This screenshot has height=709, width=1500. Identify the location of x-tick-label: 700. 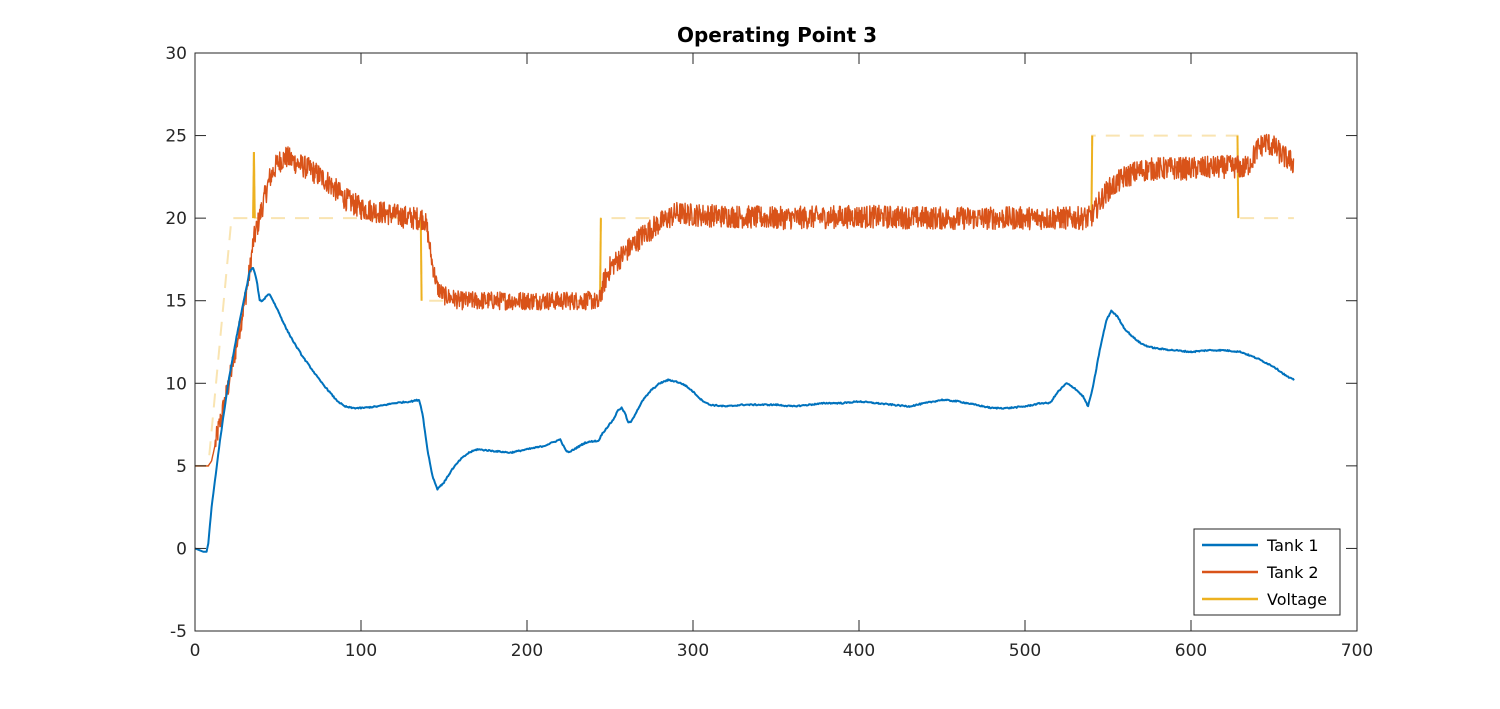
(1357, 651).